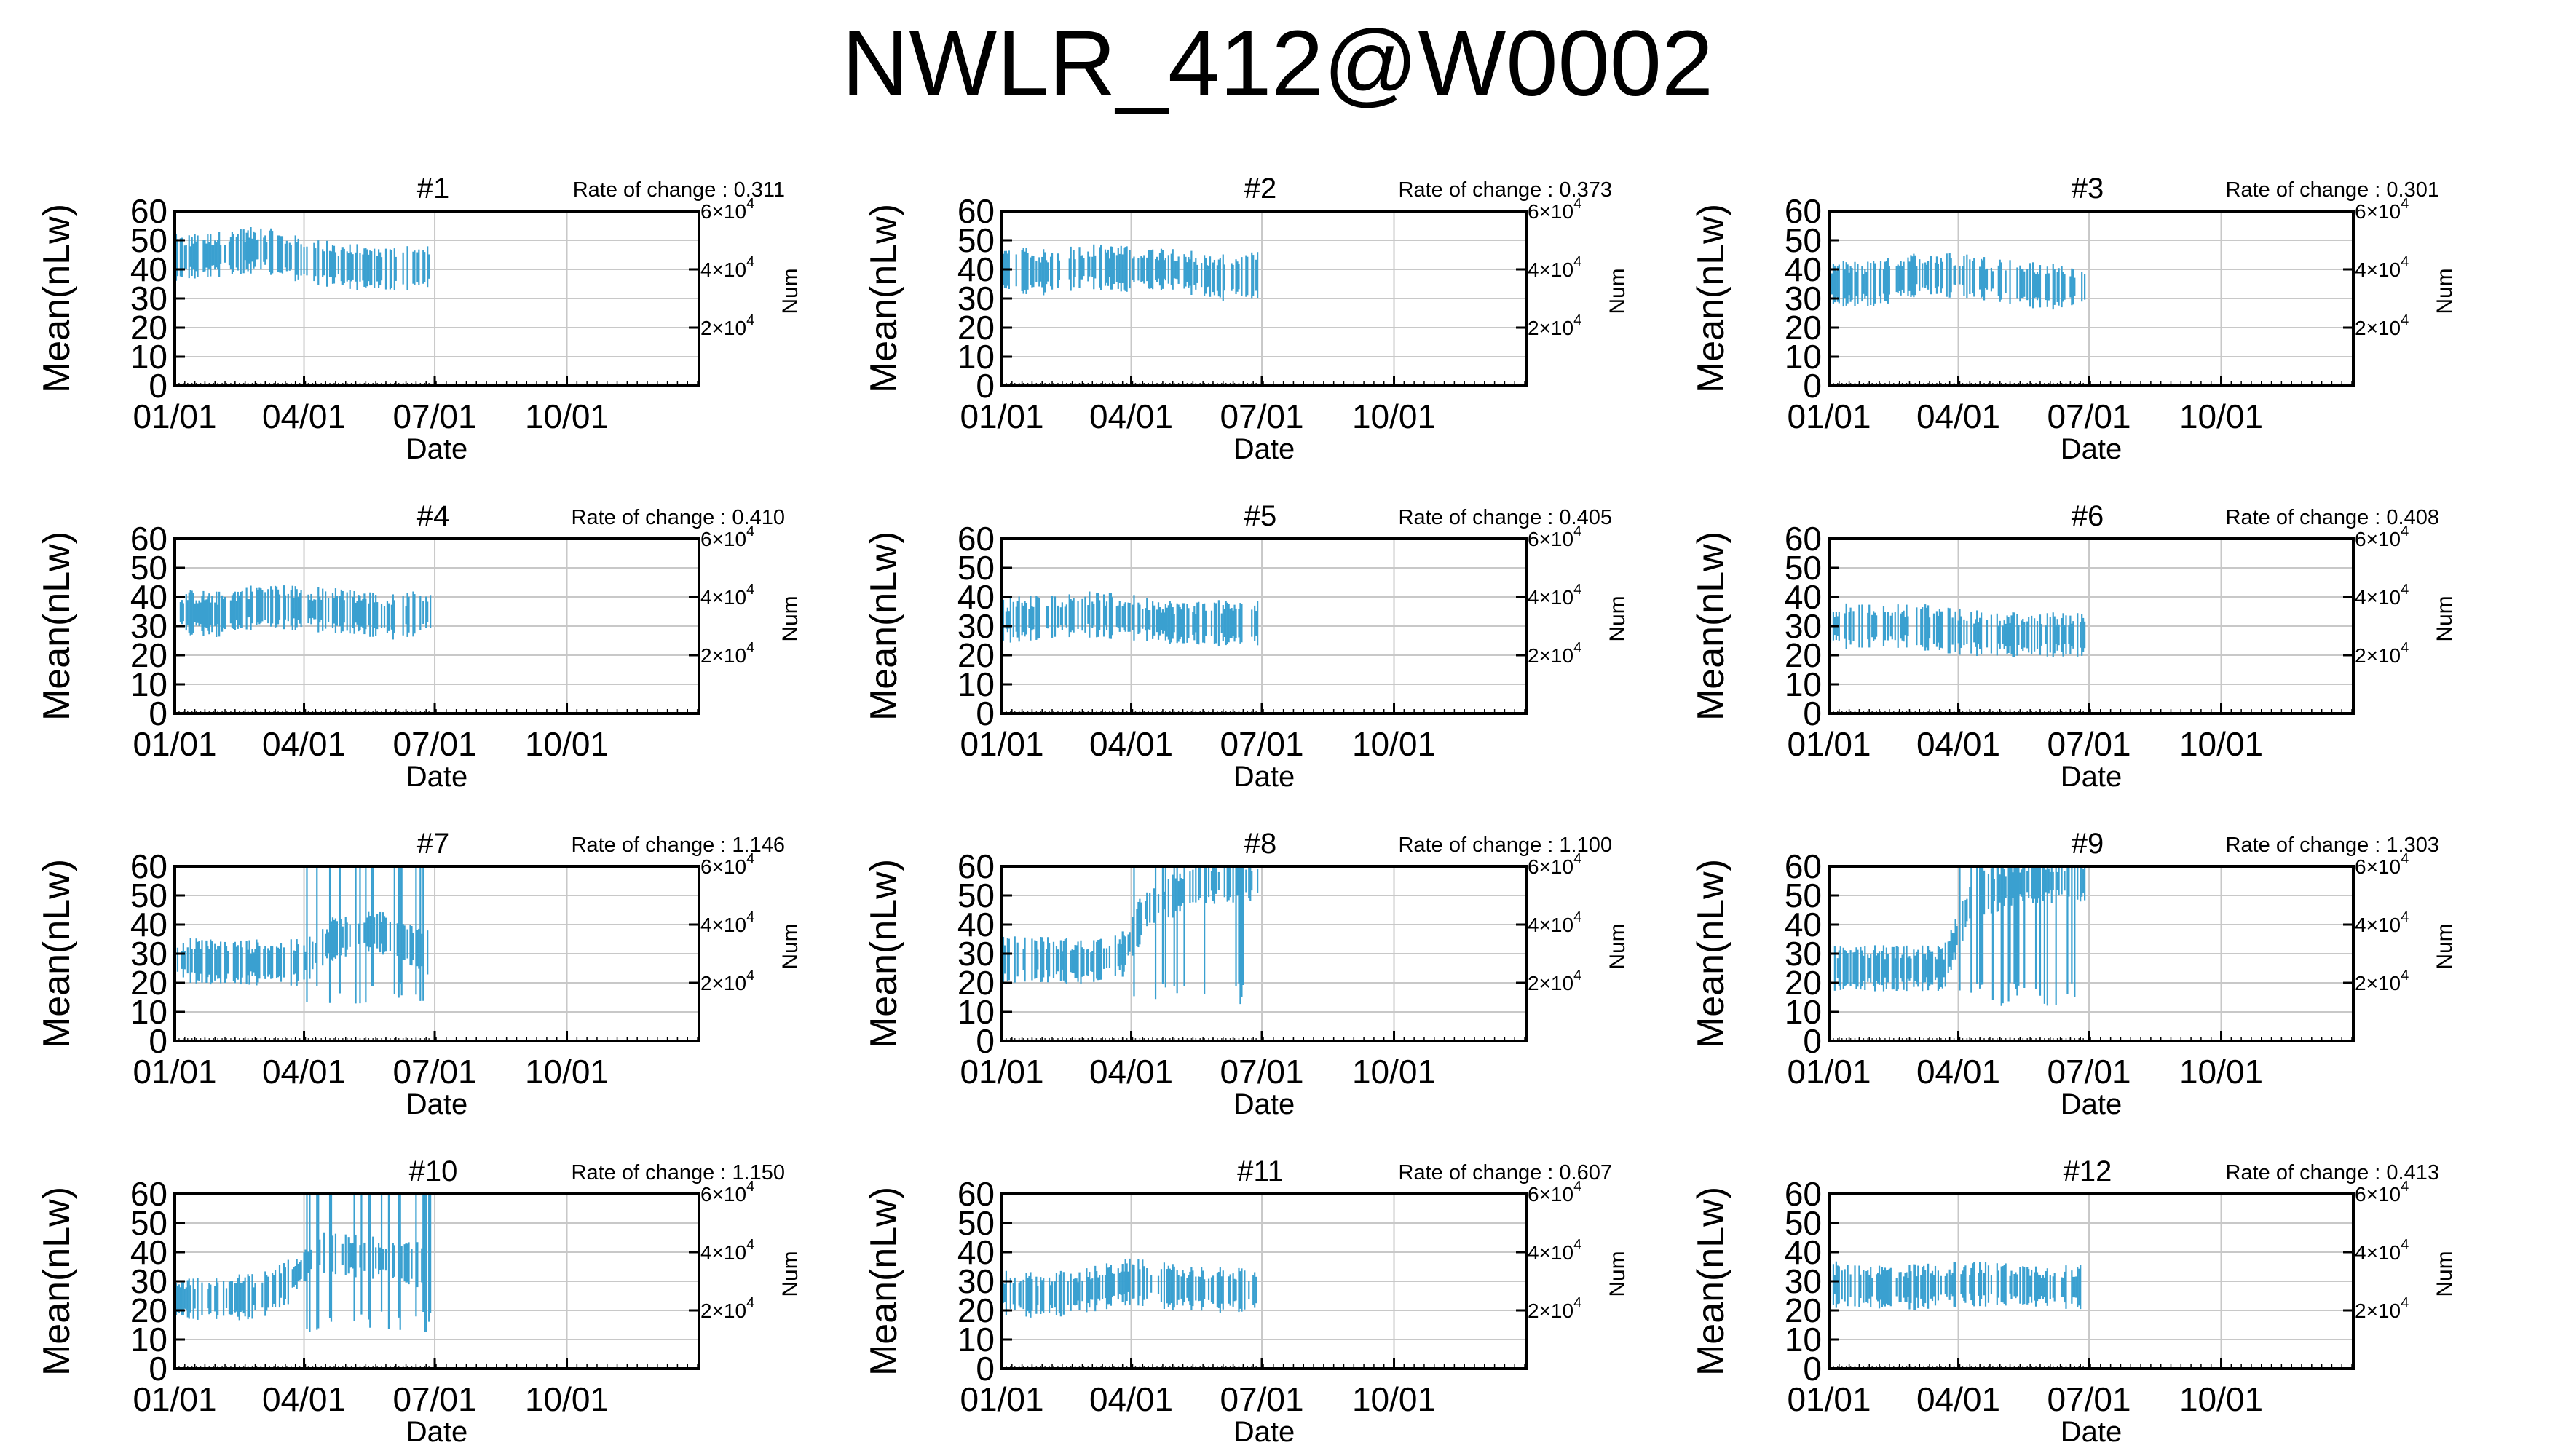 The height and width of the screenshot is (1456, 2555). I want to click on rate-of-change: Rate of change : 0.607, so click(1505, 1172).